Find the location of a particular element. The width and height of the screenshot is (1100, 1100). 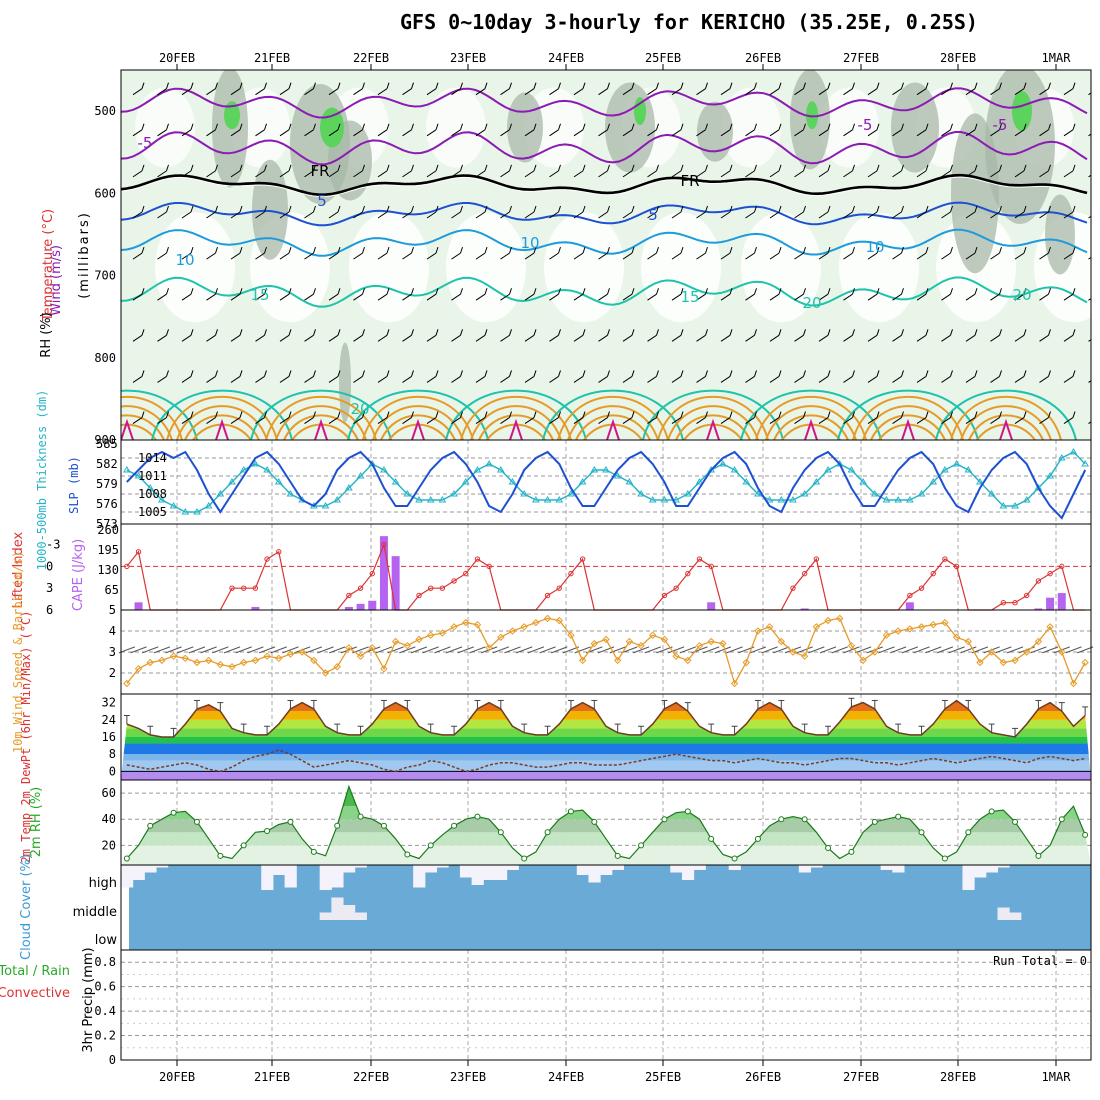

temp-band is located at coordinates (606, 757).